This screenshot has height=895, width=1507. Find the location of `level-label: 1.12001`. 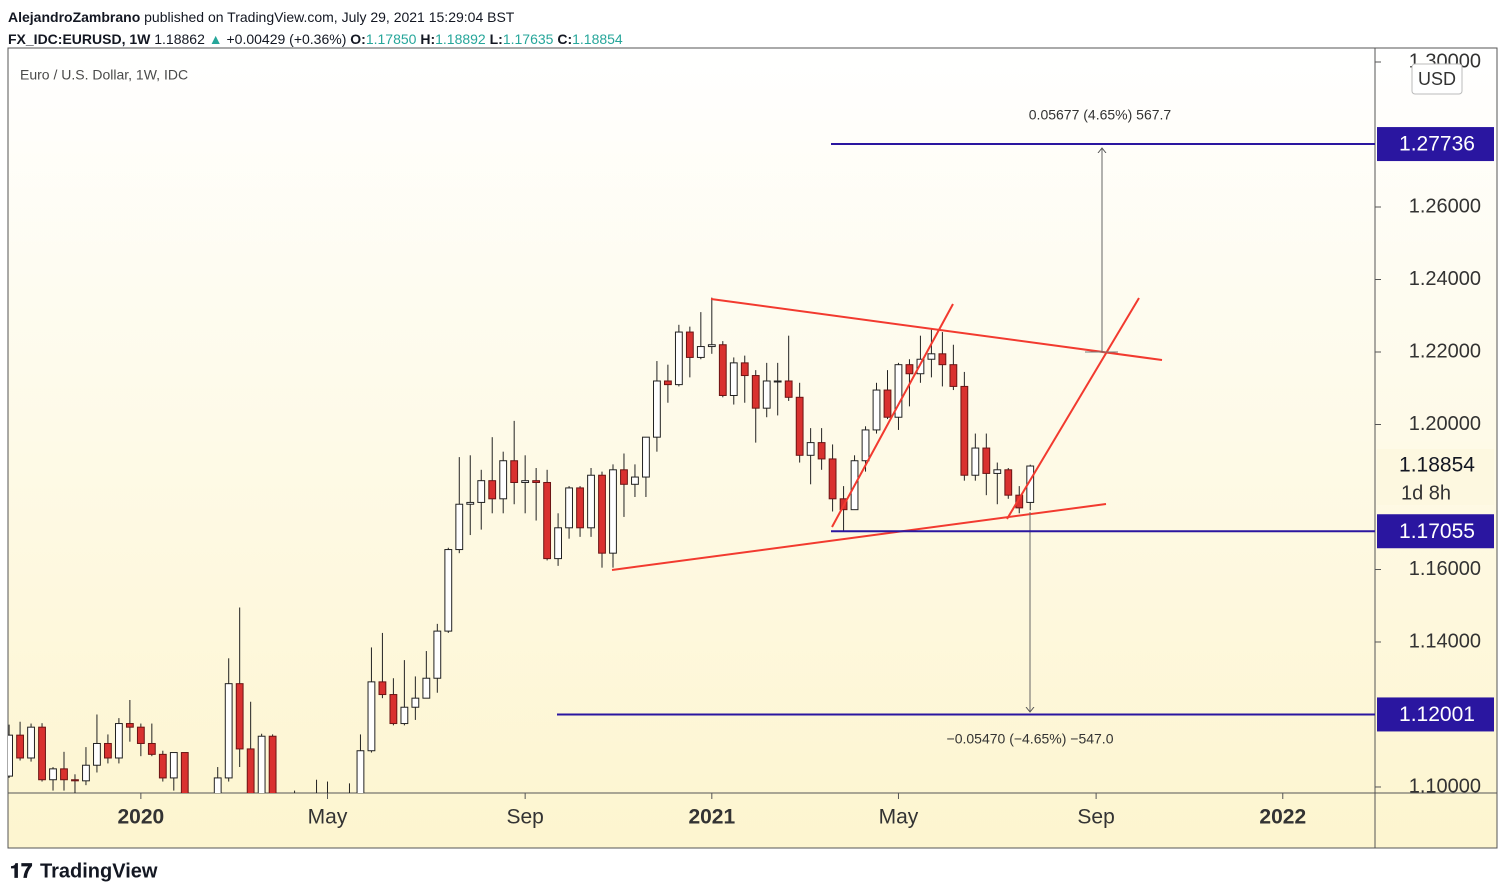

level-label: 1.12001 is located at coordinates (1437, 714).